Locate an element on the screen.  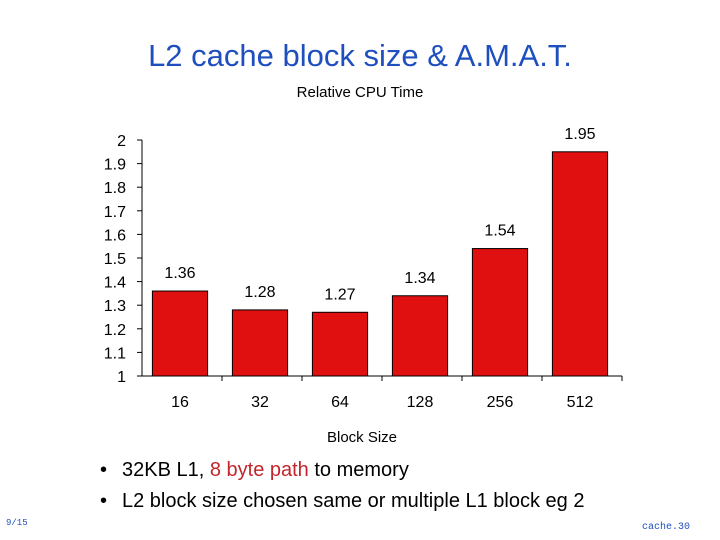
y-tick-label: 1.3 is located at coordinates (115, 306).